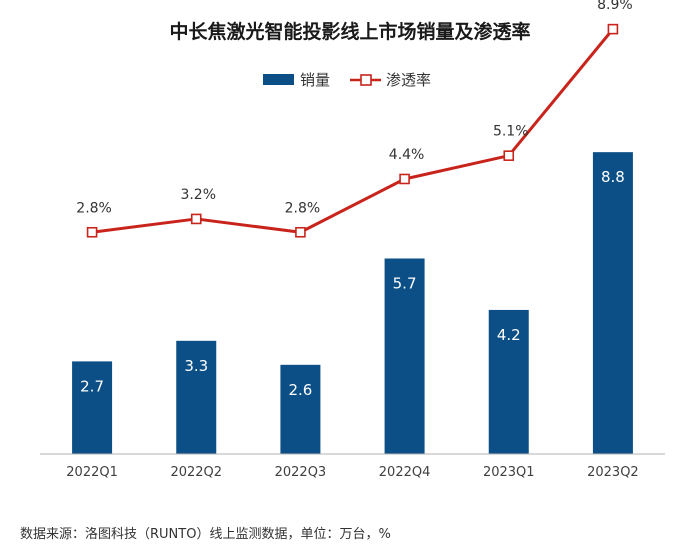 The height and width of the screenshot is (553, 700). Describe the element at coordinates (315, 80) in the screenshot. I see `legend-label-sales: 销量` at that location.